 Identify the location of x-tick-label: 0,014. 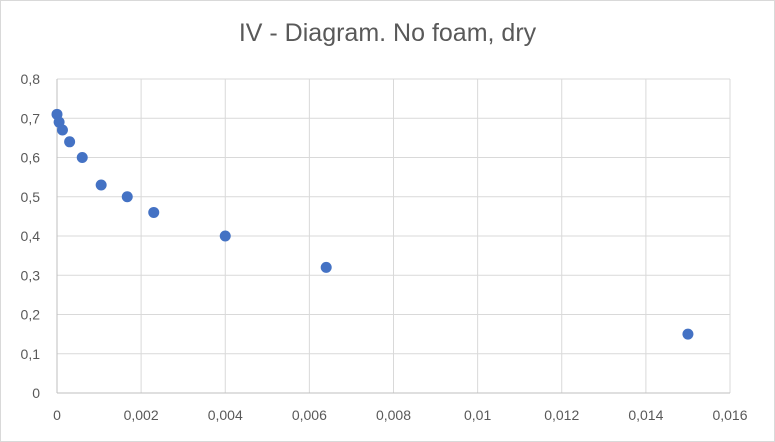
(645, 415).